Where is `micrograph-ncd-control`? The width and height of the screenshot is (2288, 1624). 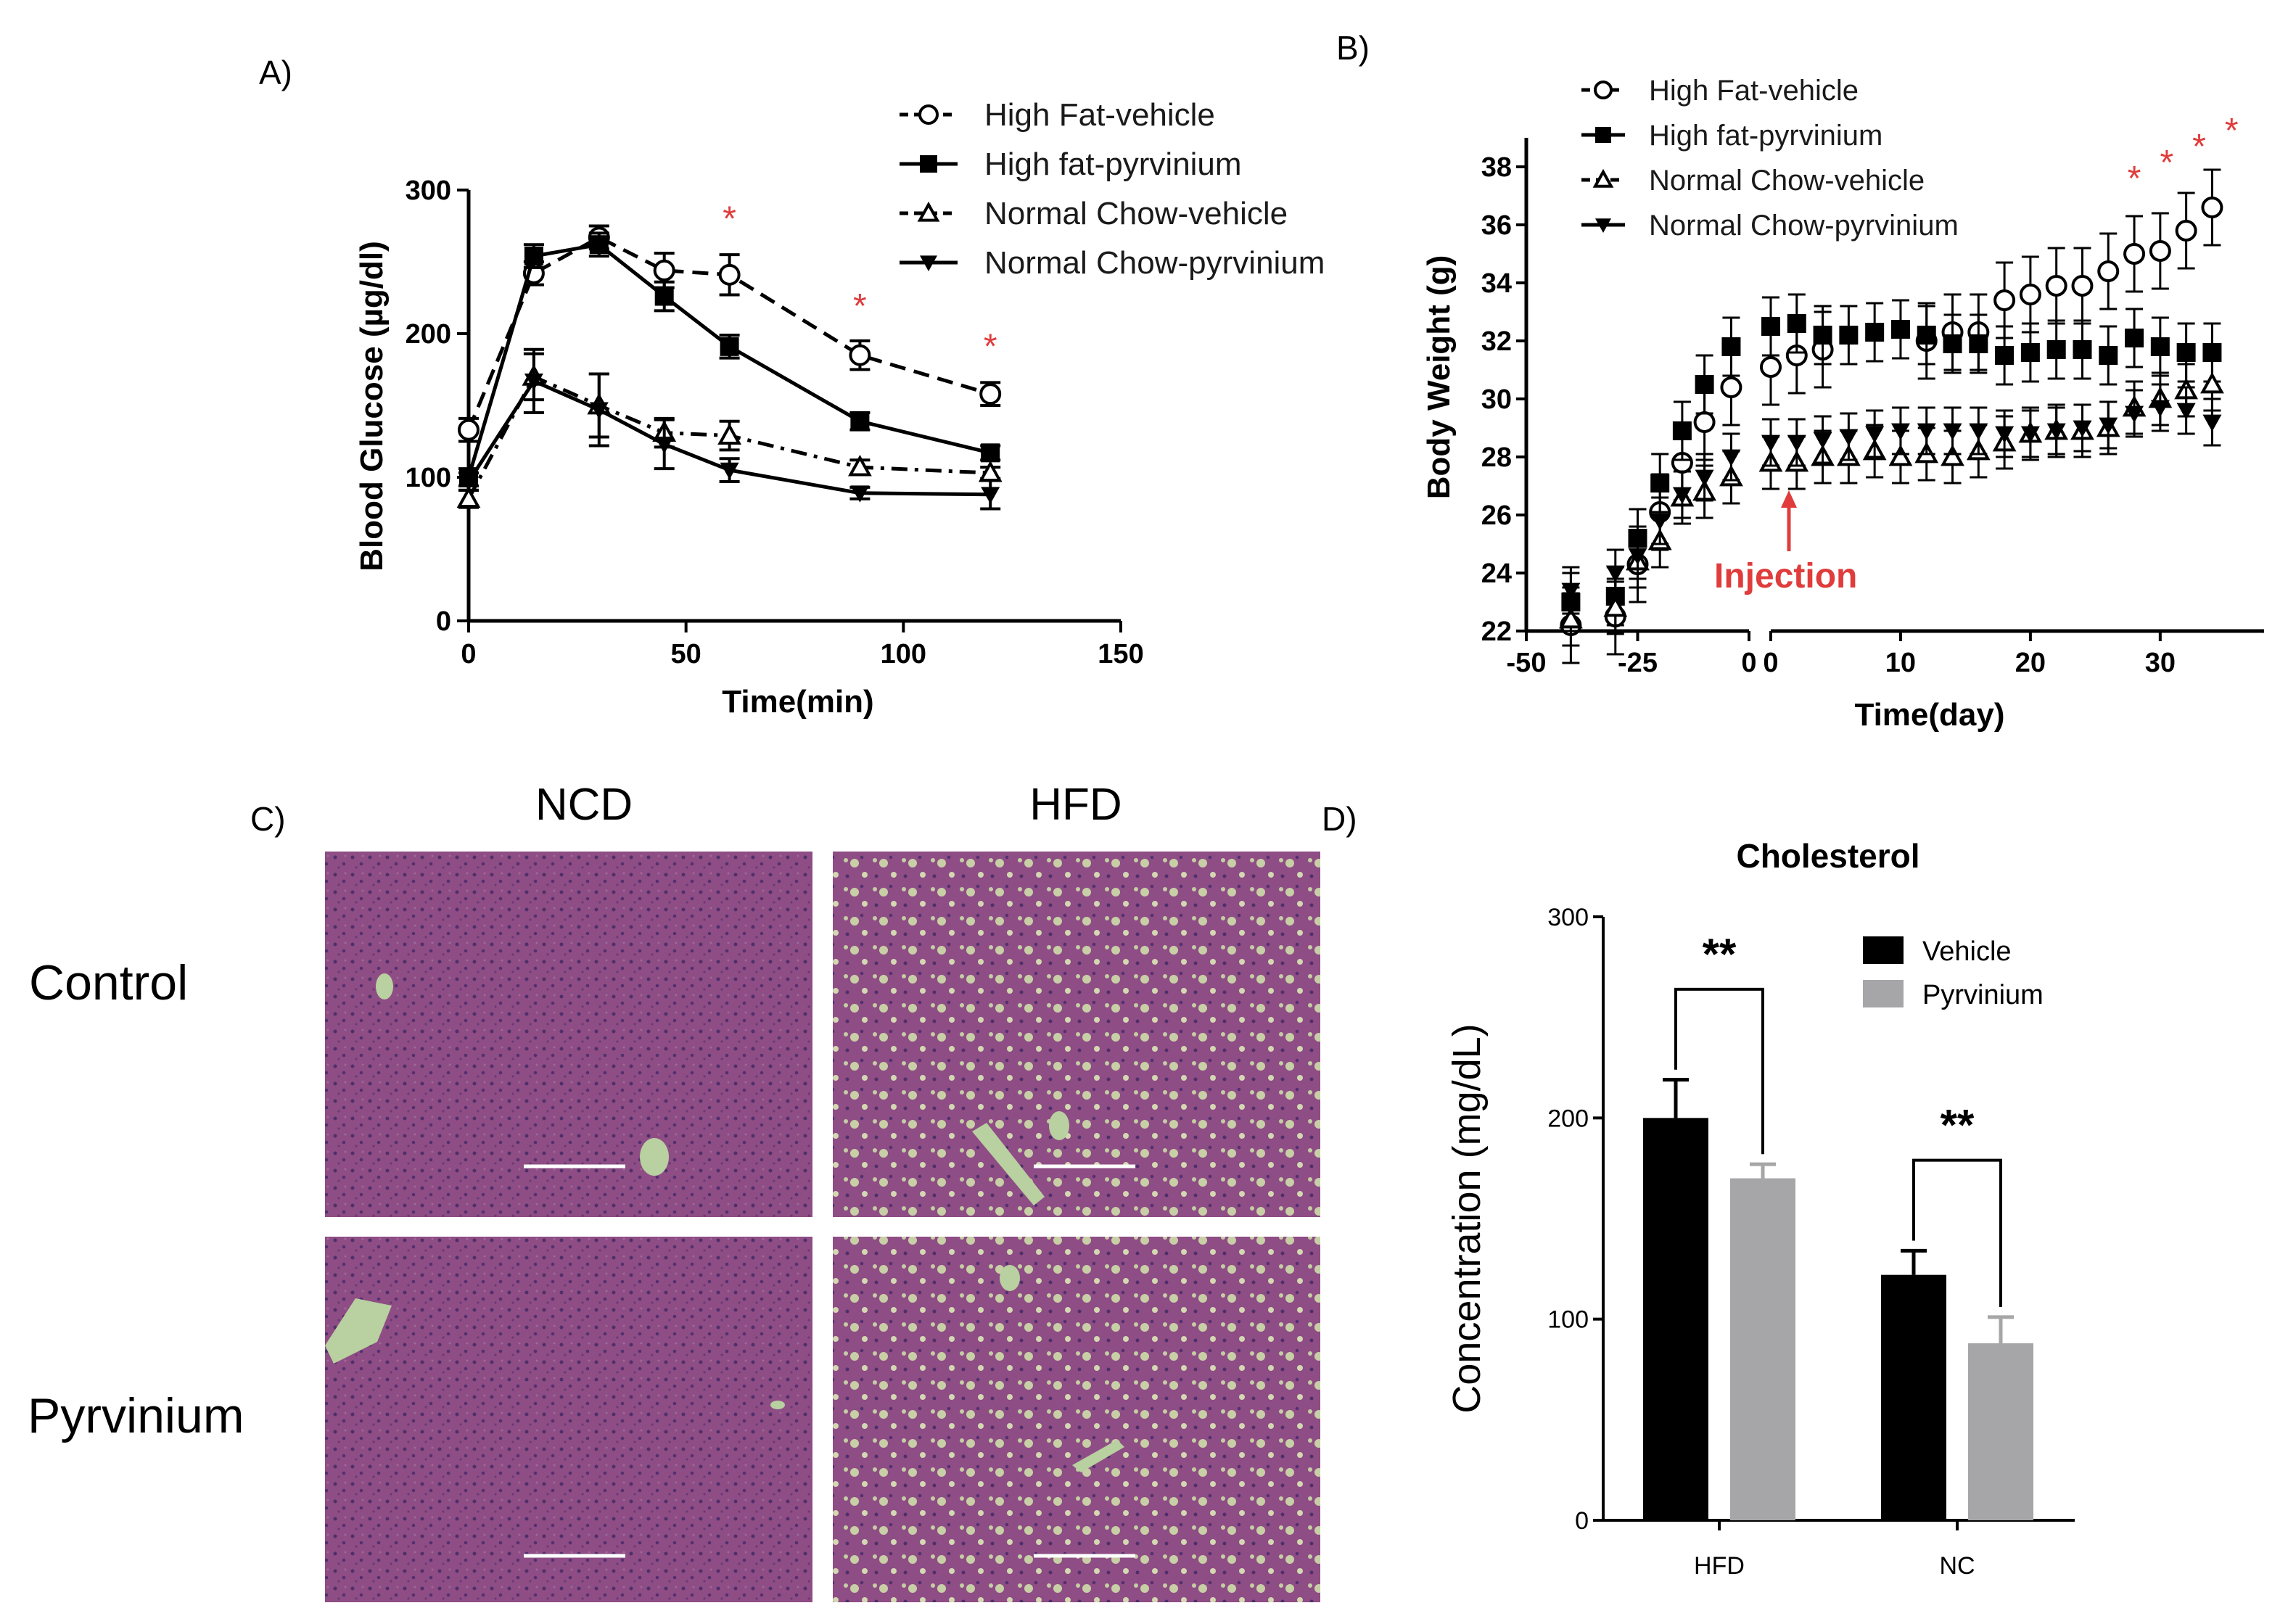 micrograph-ncd-control is located at coordinates (568, 1034).